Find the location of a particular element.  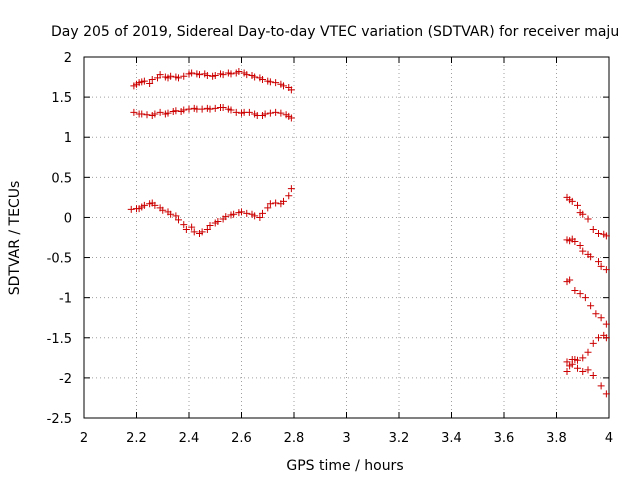

x-tick-label: 4 is located at coordinates (609, 438).